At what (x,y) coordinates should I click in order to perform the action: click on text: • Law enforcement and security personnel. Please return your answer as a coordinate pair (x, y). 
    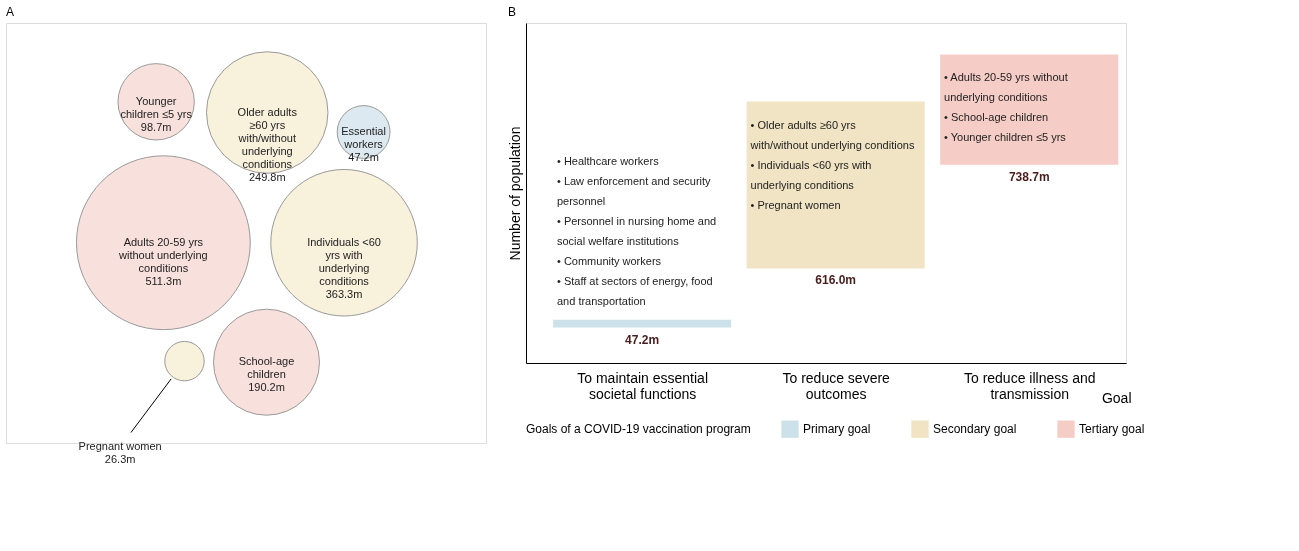
    Looking at the image, I should click on (633, 190).